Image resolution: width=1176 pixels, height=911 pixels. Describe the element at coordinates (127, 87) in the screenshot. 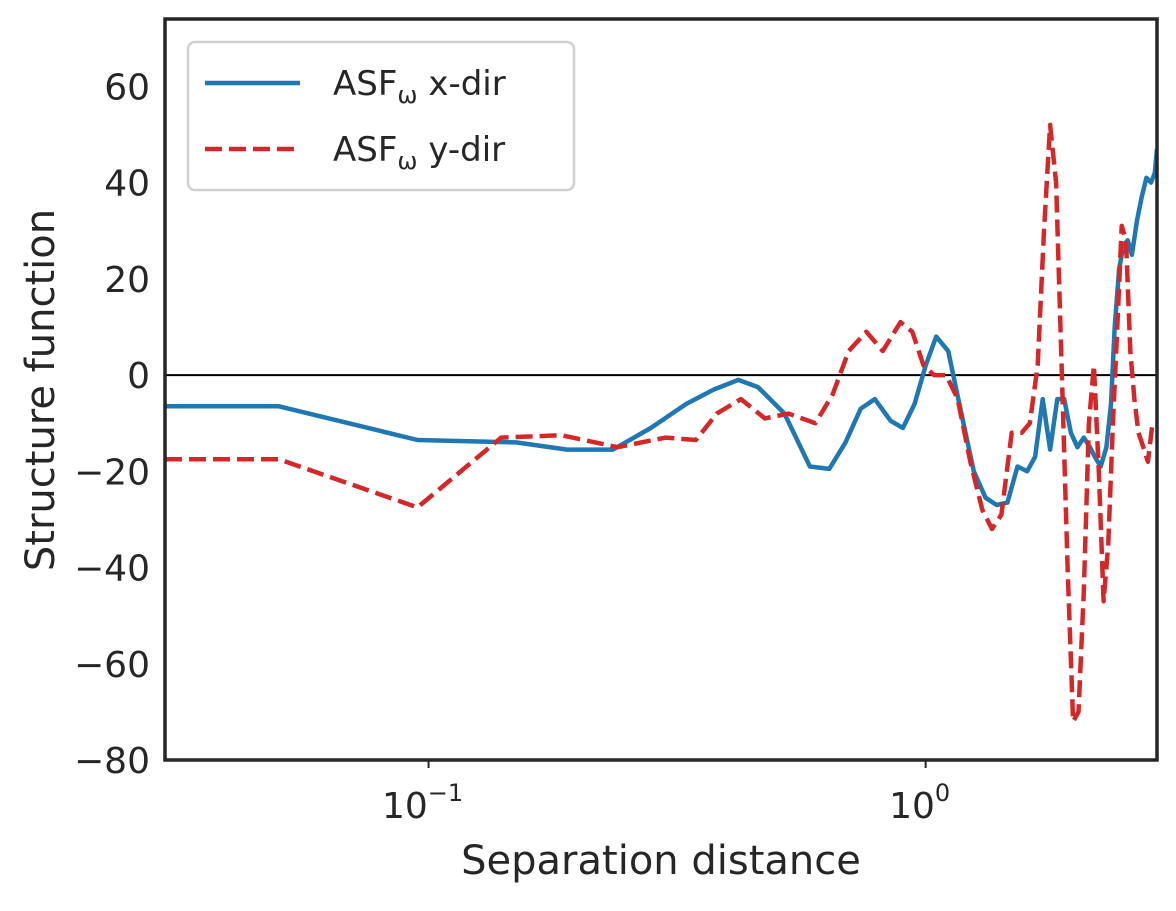

I see `y-tick-label: 60` at that location.